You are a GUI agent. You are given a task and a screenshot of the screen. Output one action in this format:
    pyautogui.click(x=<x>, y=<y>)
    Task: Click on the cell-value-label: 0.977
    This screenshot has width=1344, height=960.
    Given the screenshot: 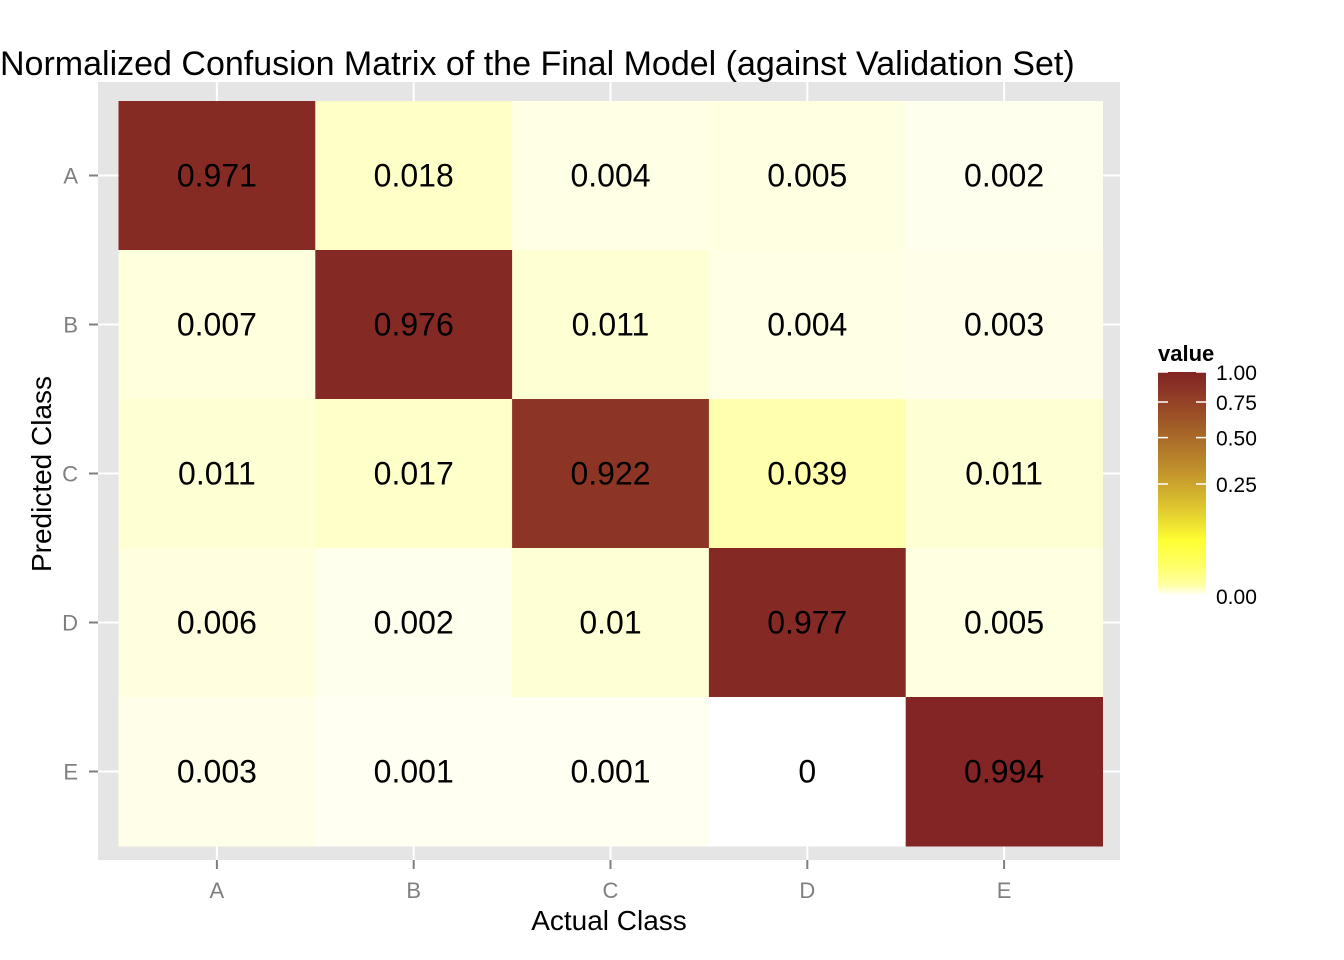 What is the action you would take?
    pyautogui.click(x=807, y=623)
    